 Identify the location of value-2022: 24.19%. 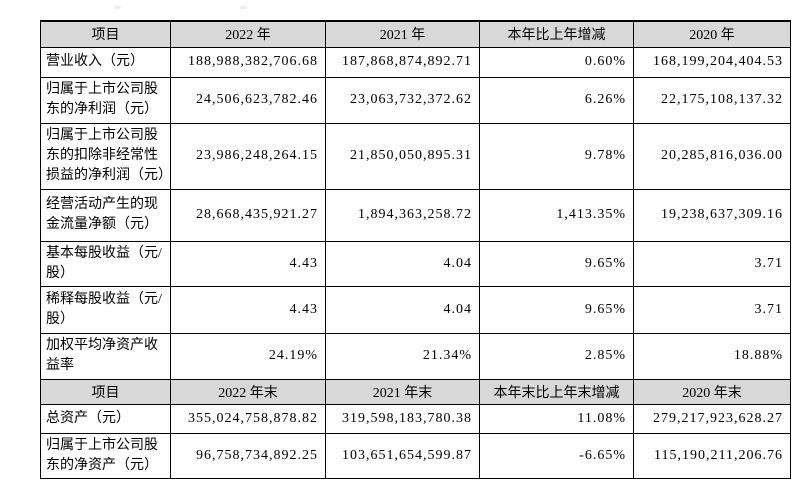
(248, 356).